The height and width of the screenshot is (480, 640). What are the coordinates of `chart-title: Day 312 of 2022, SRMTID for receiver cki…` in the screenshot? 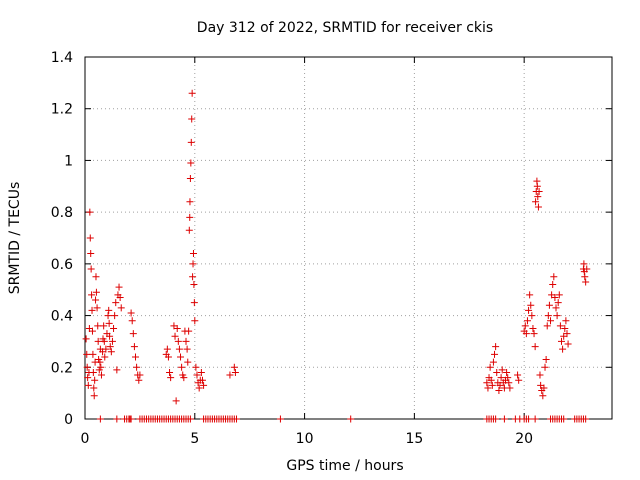 It's located at (345, 28).